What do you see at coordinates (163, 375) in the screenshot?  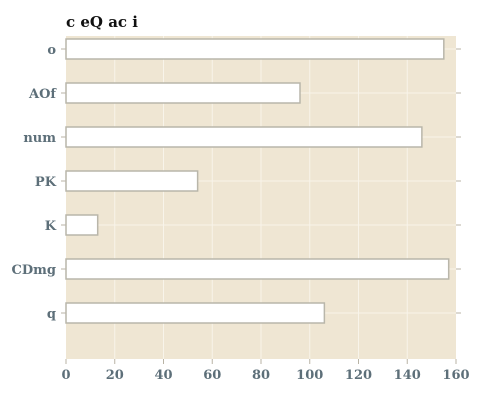 I see `x-tick-label: 40` at bounding box center [163, 375].